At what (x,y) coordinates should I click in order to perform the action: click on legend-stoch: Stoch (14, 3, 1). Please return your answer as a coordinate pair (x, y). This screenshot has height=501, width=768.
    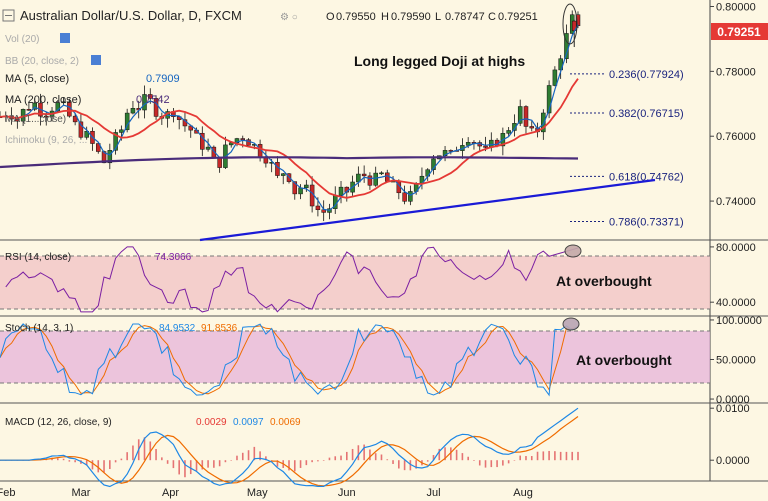
    Looking at the image, I should click on (39, 328).